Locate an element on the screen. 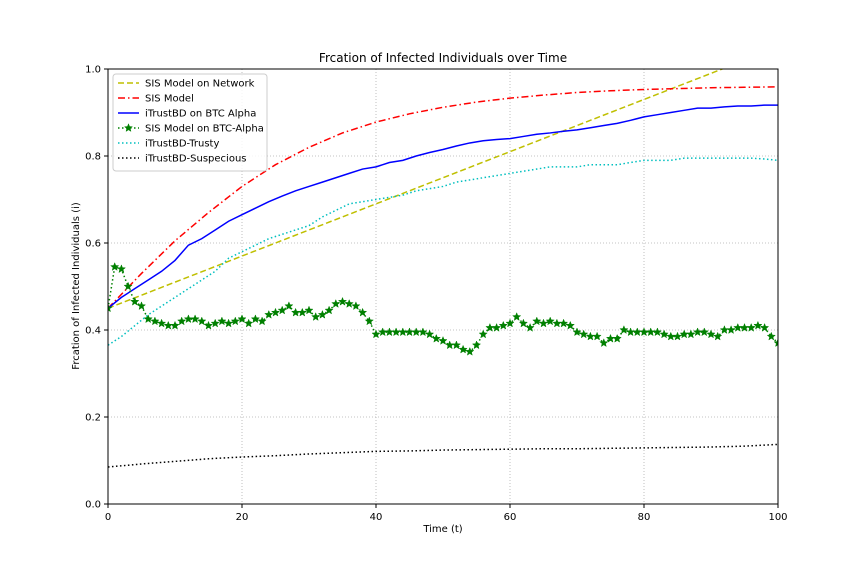 The height and width of the screenshot is (576, 864). legend-label: SIS Model on BTC-Alpha is located at coordinates (204, 129).